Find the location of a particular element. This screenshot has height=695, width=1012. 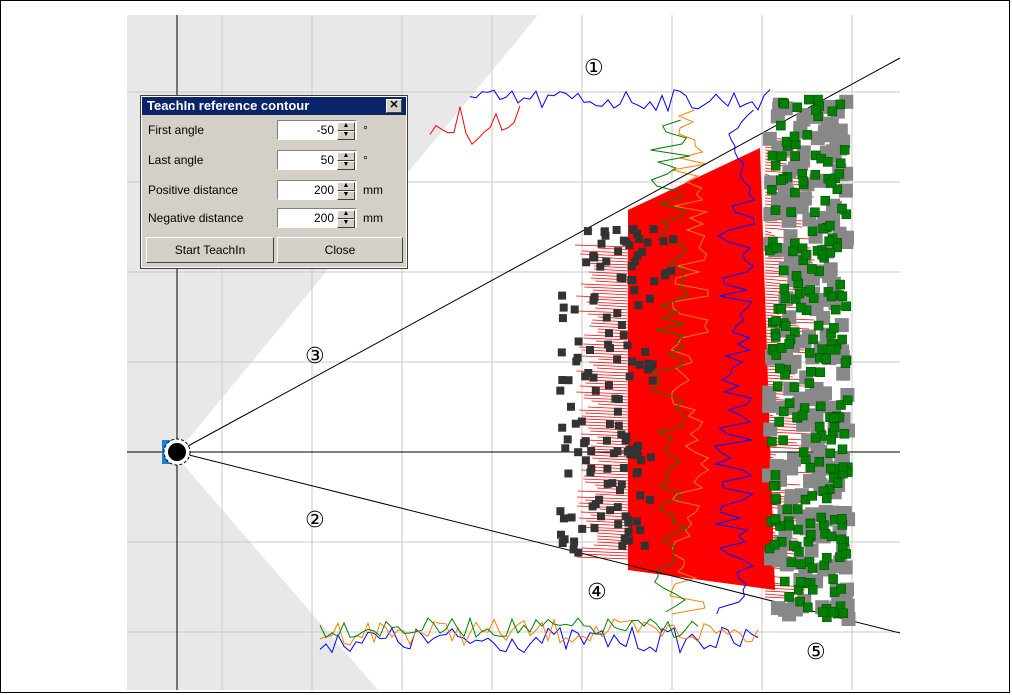

close-icon: ✕ is located at coordinates (394, 106).